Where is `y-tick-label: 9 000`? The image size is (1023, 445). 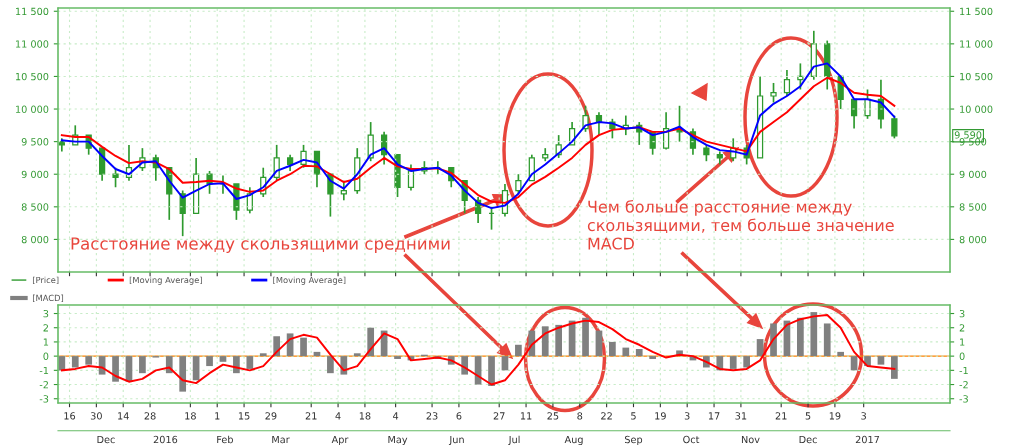
y-tick-label: 9 000 is located at coordinates (35, 174).